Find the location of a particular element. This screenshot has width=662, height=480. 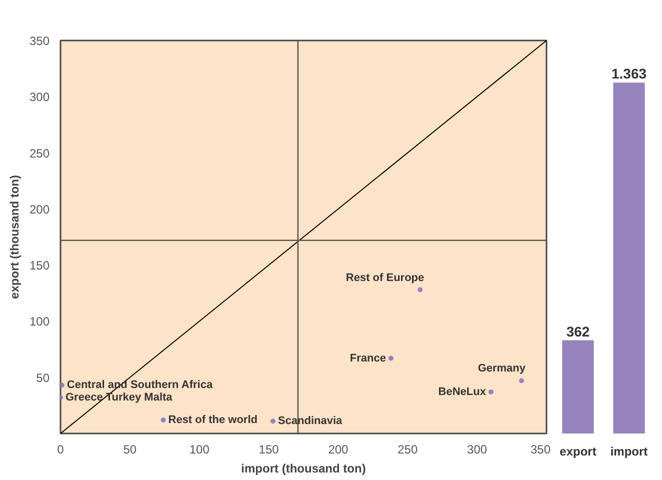

x-tick-label: 250 is located at coordinates (408, 449).